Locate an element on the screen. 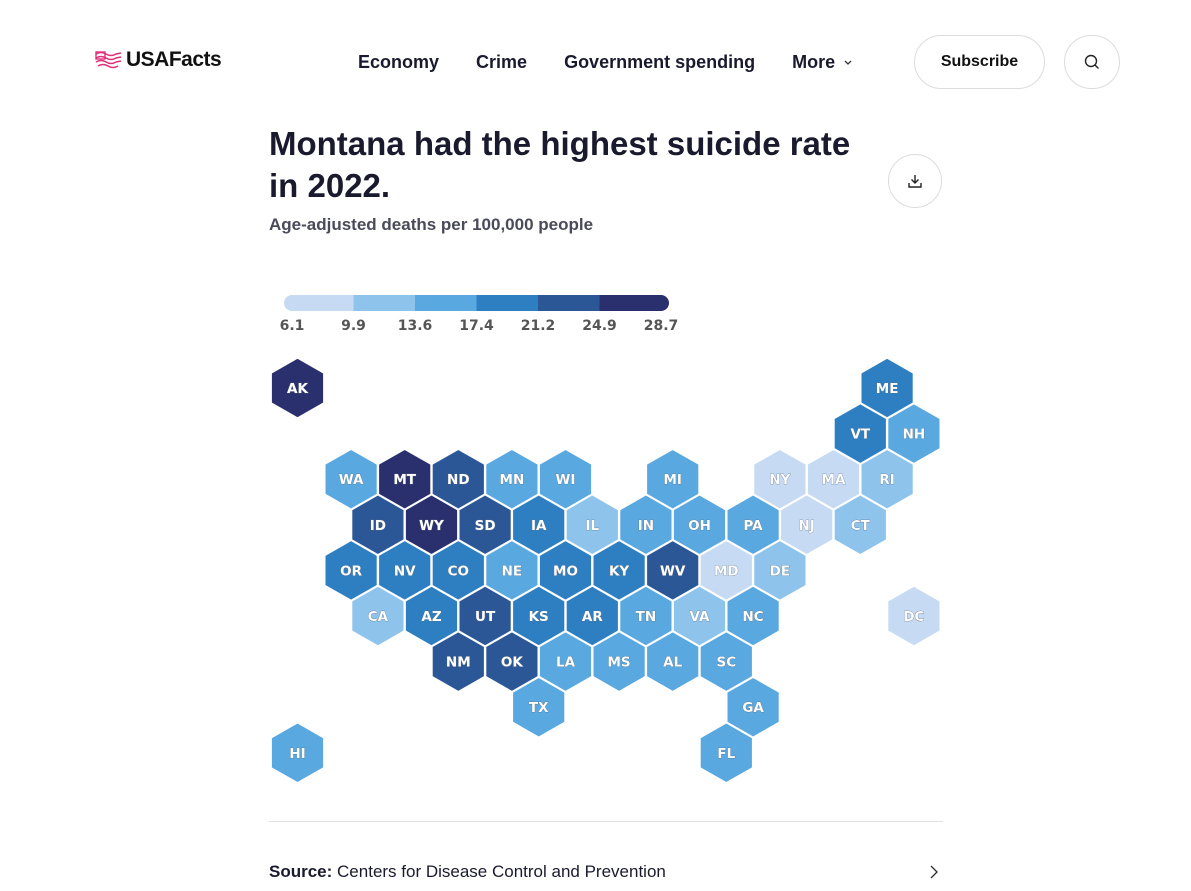 This screenshot has height=891, width=1191. state-label: RI is located at coordinates (886, 480).